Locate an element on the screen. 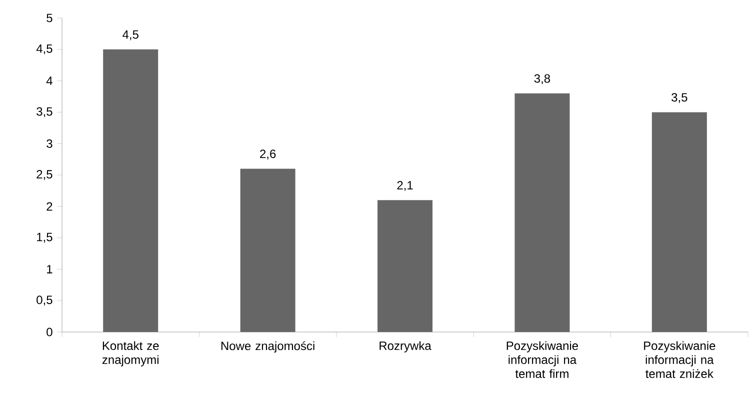 Image resolution: width=750 pixels, height=410 pixels. y-tick-label: 3 is located at coordinates (49, 143).